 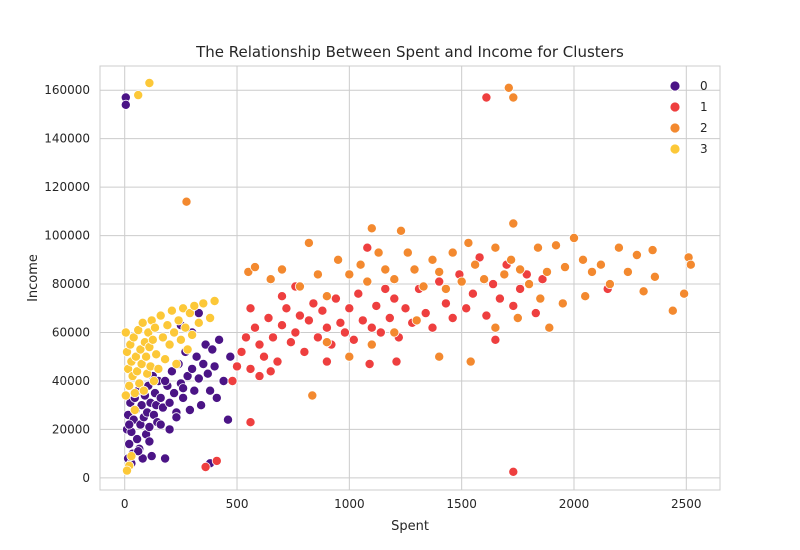 What do you see at coordinates (574, 504) in the screenshot?
I see `x-tick-label: 2000` at bounding box center [574, 504].